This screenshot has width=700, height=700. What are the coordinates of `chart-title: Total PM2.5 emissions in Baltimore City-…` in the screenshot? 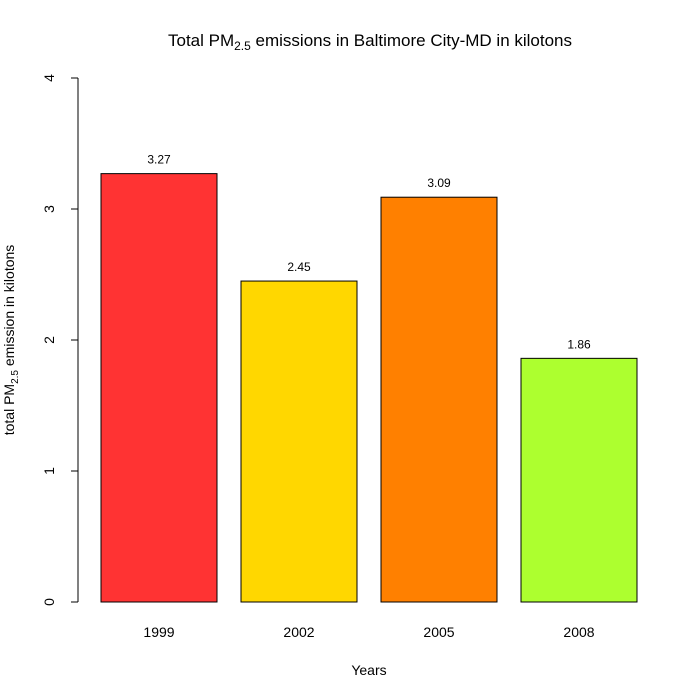 It's located at (370, 42).